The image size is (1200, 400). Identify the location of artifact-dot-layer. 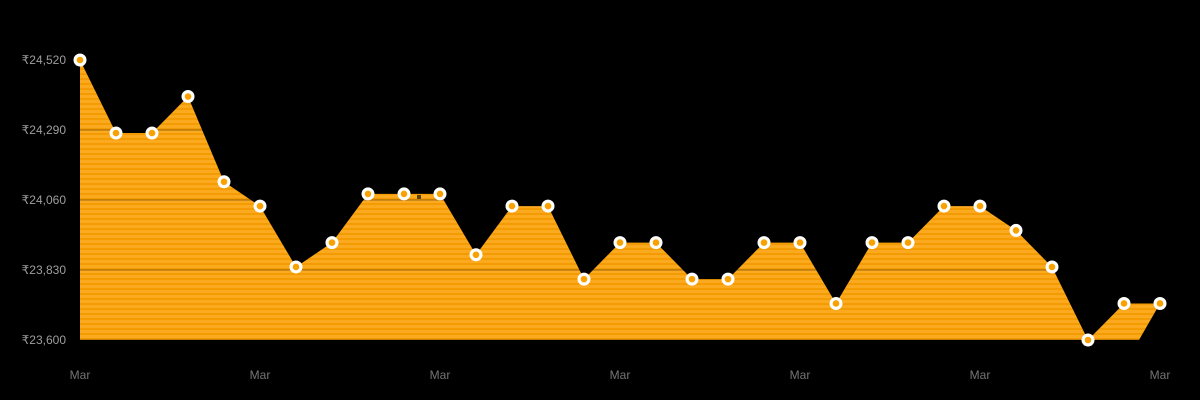
(419, 197).